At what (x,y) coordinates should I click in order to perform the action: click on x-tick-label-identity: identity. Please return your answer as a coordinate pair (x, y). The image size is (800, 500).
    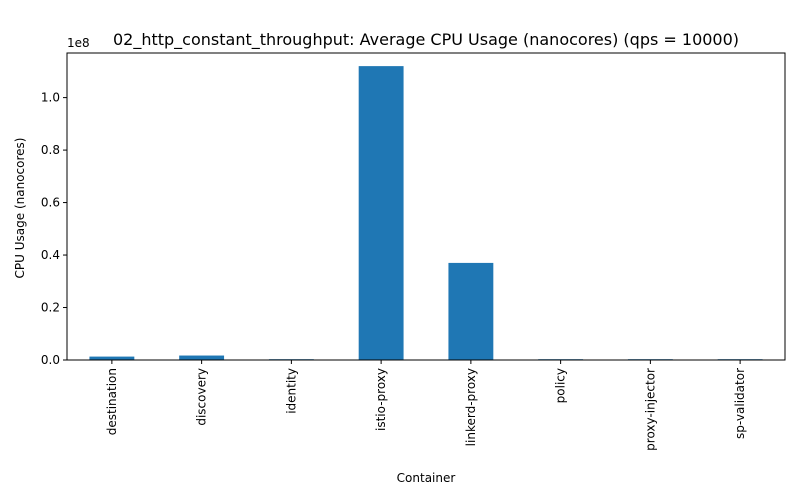
    Looking at the image, I should click on (291, 391).